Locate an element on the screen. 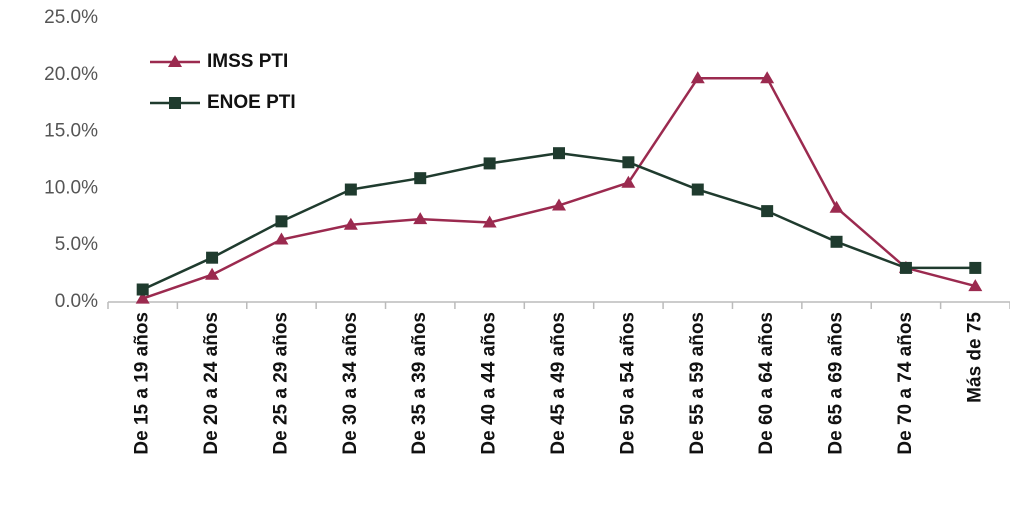 The width and height of the screenshot is (1010, 508). x-tick-label: De 15 a 19 años is located at coordinates (142, 383).